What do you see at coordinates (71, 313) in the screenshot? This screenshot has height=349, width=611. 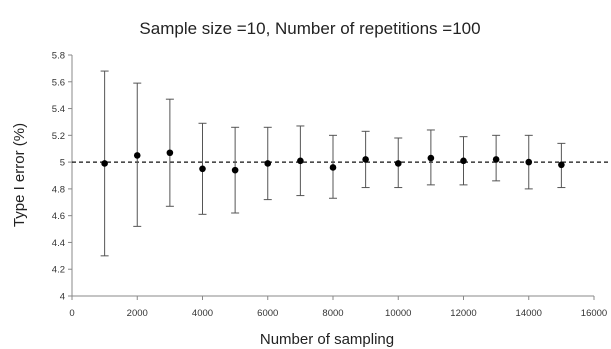 I see `x-tick-label: 0` at bounding box center [71, 313].